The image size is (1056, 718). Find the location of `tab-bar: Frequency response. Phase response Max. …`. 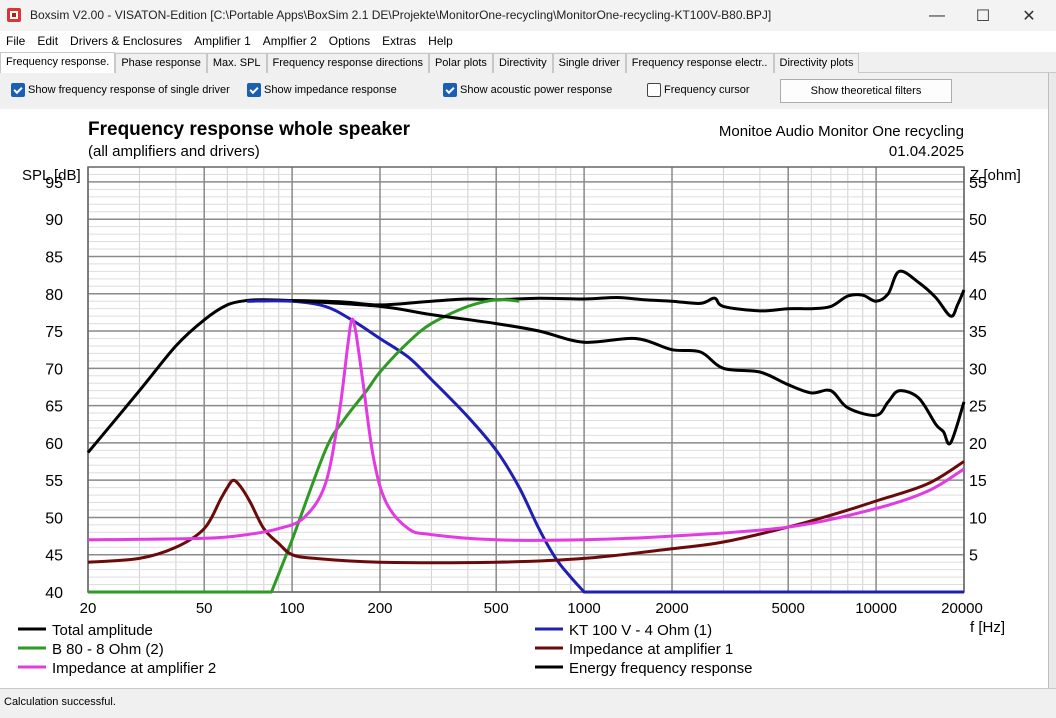

tab-bar: Frequency response. Phase response Max. … is located at coordinates (528, 63).